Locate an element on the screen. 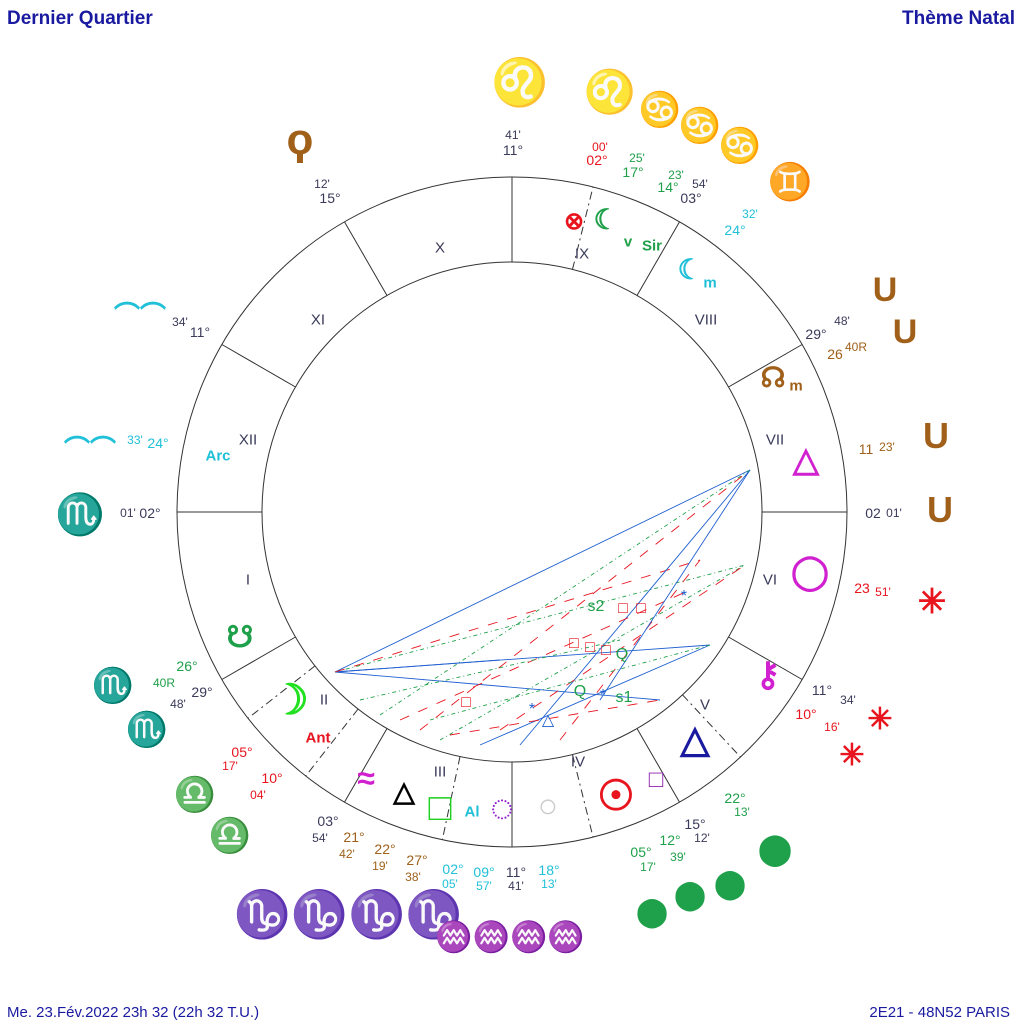 The image size is (1024, 1024). minute-label: 40R is located at coordinates (856, 347).